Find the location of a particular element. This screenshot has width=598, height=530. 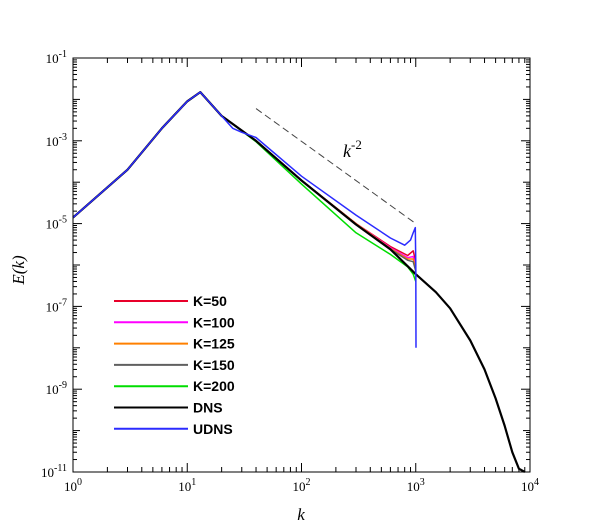

legend-label-k200: K=200 is located at coordinates (214, 386).